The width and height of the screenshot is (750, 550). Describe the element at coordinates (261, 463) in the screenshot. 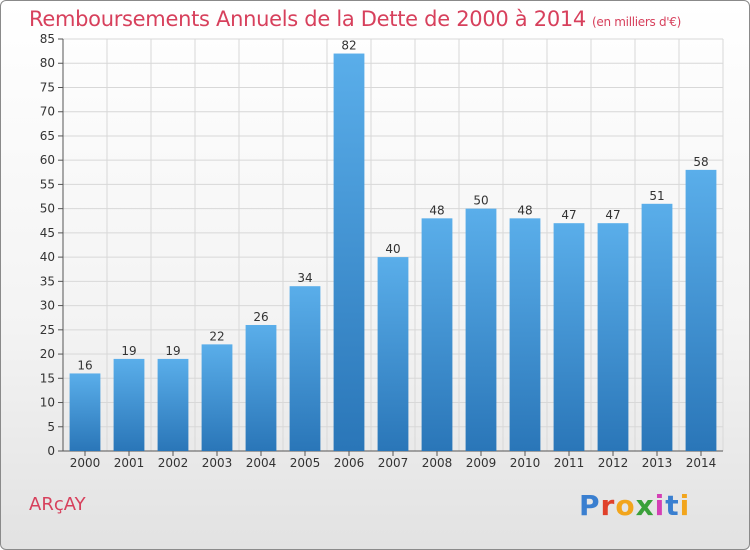

I see `x-tick-label: 2004` at that location.